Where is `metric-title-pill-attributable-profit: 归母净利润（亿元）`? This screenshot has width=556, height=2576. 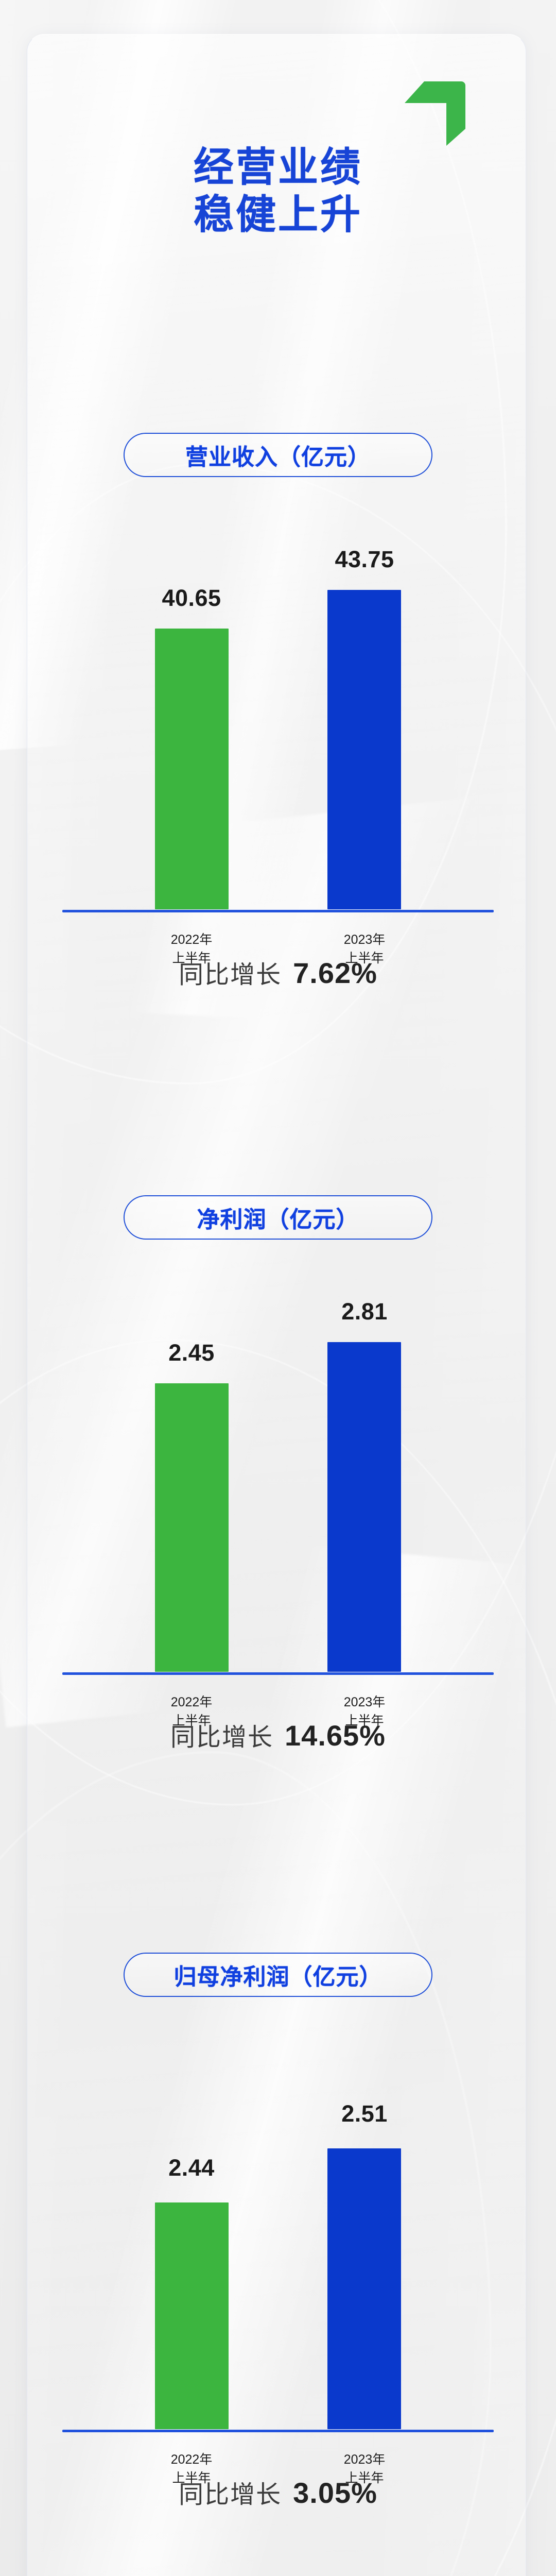 metric-title-pill-attributable-profit: 归母净利润（亿元） is located at coordinates (278, 1975).